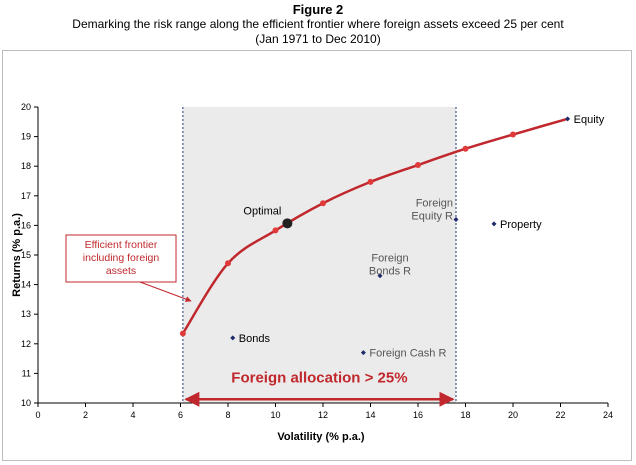  What do you see at coordinates (26, 403) in the screenshot?
I see `y-tick-label: 10` at bounding box center [26, 403].